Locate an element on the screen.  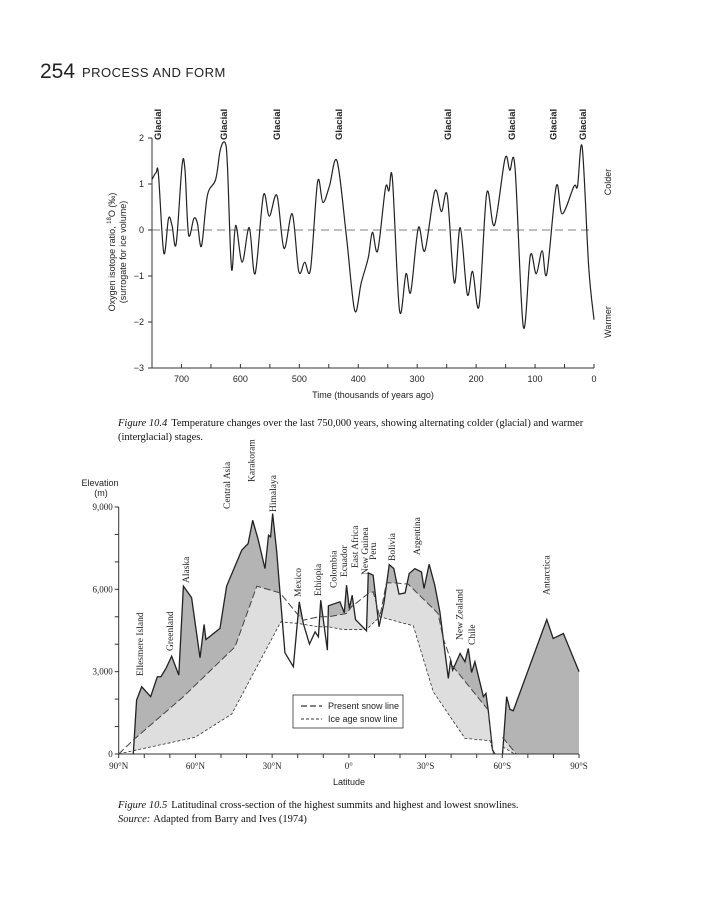
y-tick-label: −3 is located at coordinates (139, 368).